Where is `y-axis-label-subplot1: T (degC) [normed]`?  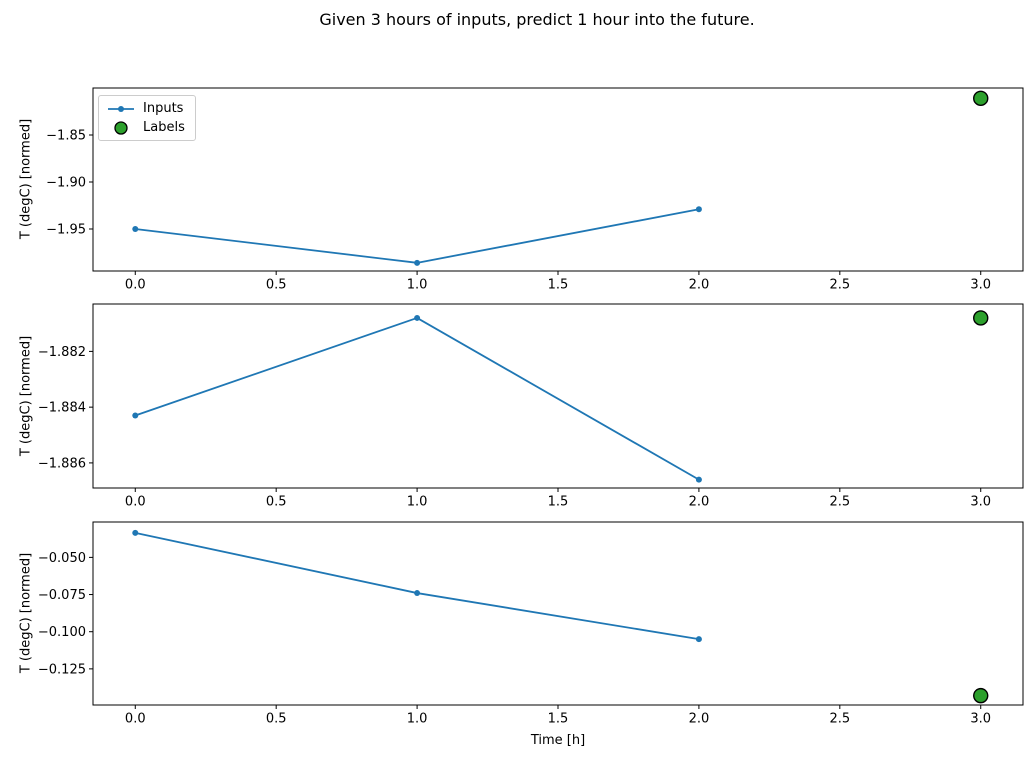
y-axis-label-subplot1: T (degC) [normed] is located at coordinates (26, 179).